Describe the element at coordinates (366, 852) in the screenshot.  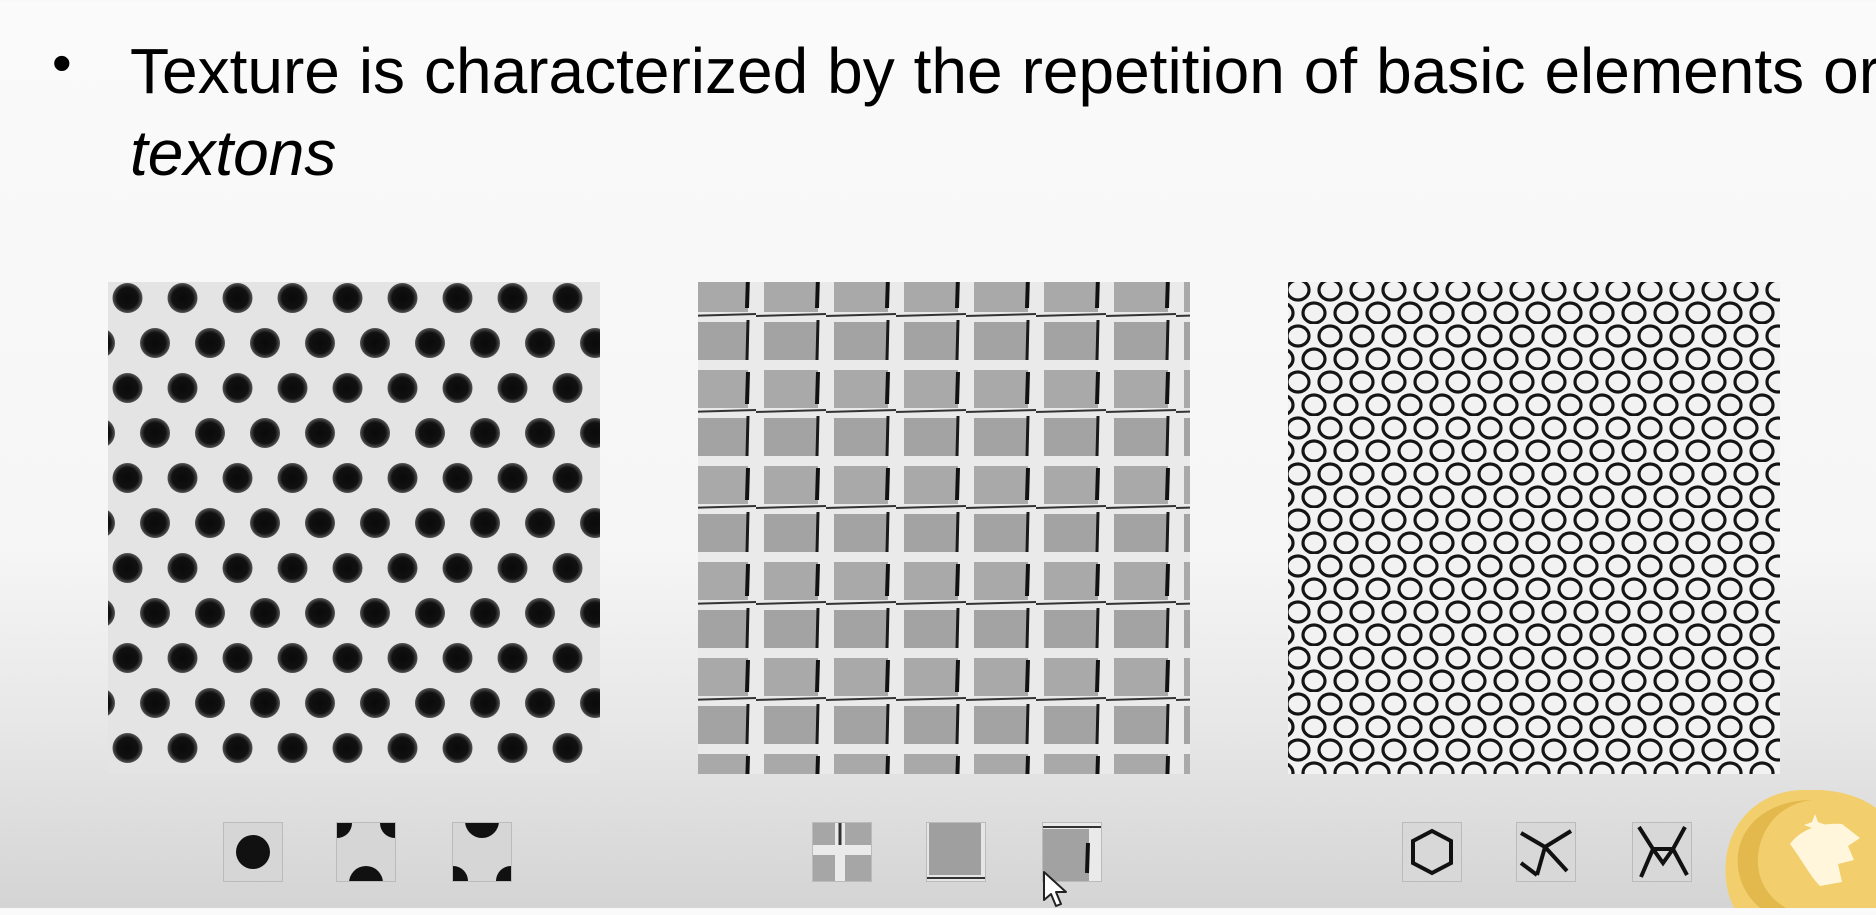
I see `dots-corner-texton` at that location.